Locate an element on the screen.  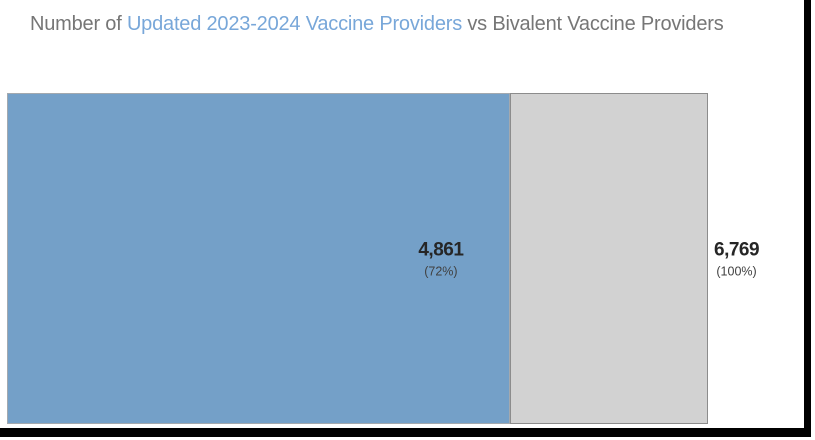
total-providers-percent: (100%) is located at coordinates (736, 271).